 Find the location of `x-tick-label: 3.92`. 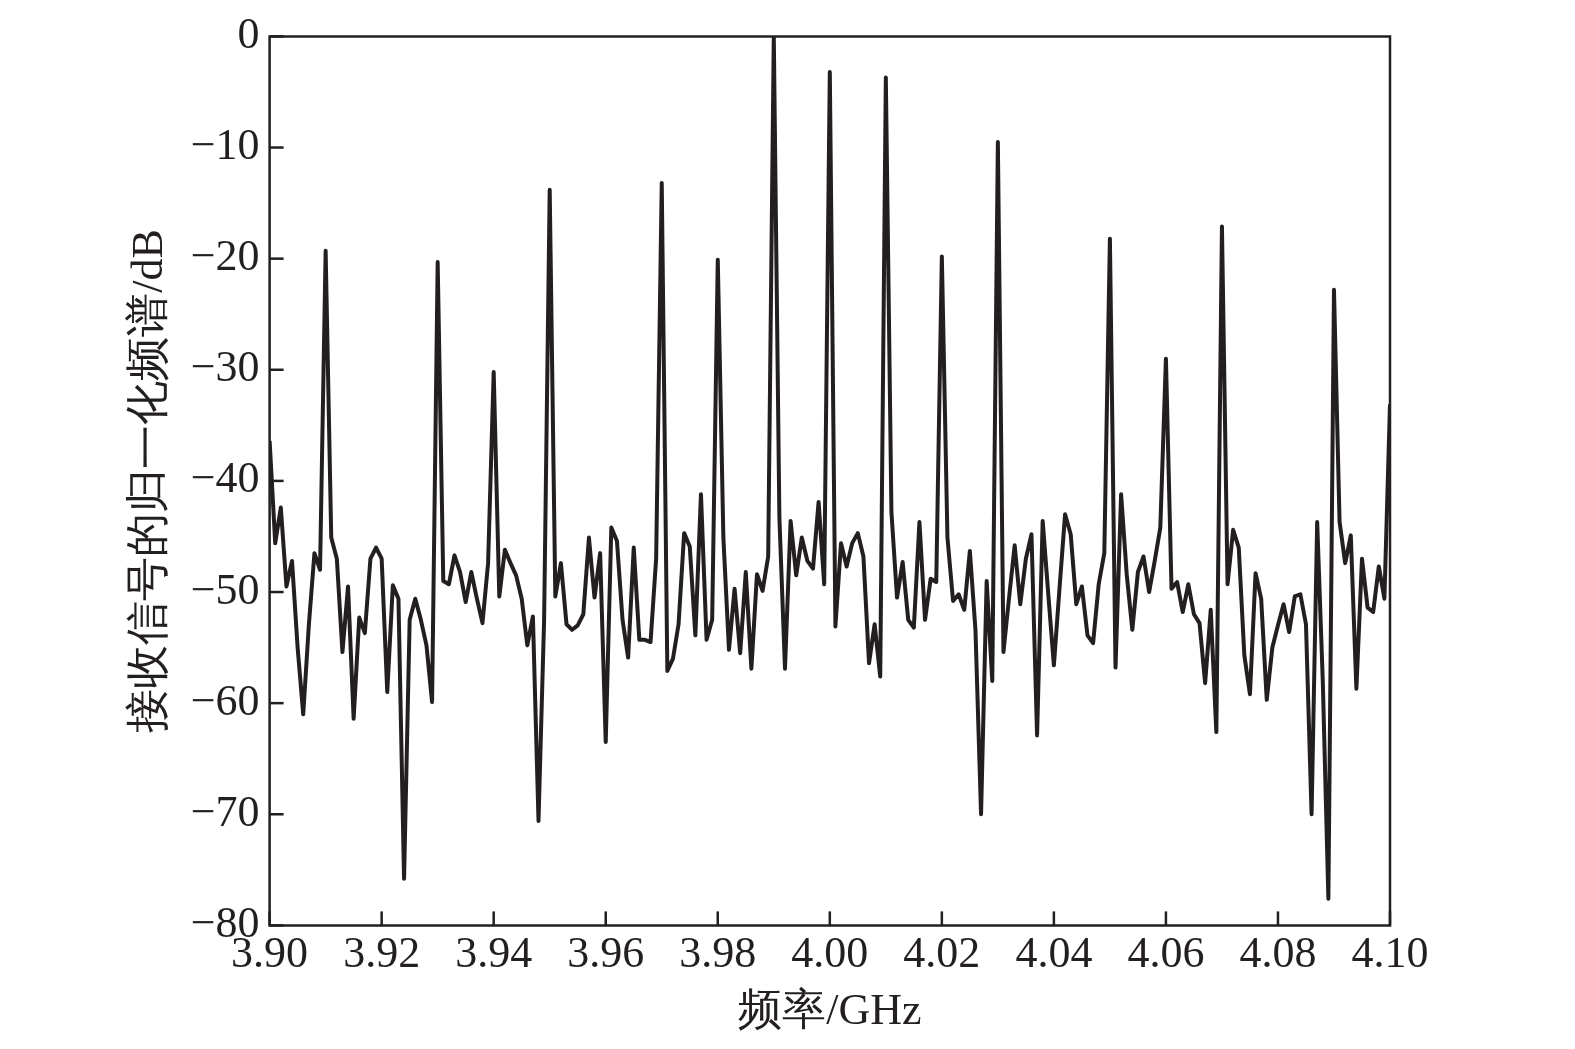

x-tick-label: 3.92 is located at coordinates (382, 953).